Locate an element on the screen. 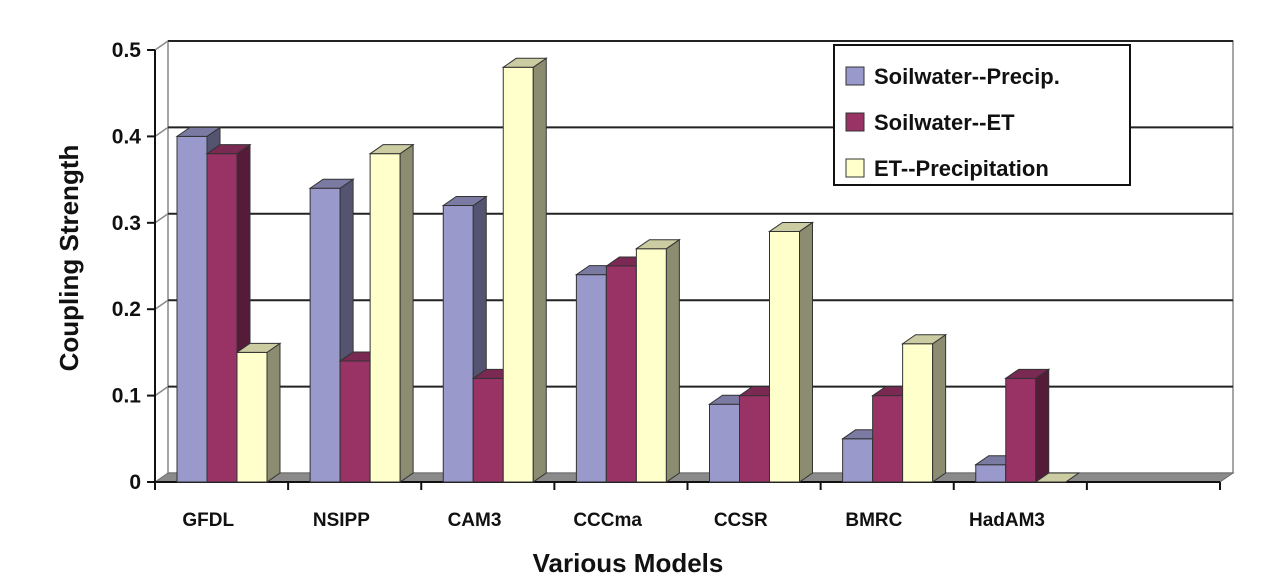 Image resolution: width=1280 pixels, height=576 pixels. y-tick-label: 0.3 is located at coordinates (126, 223).